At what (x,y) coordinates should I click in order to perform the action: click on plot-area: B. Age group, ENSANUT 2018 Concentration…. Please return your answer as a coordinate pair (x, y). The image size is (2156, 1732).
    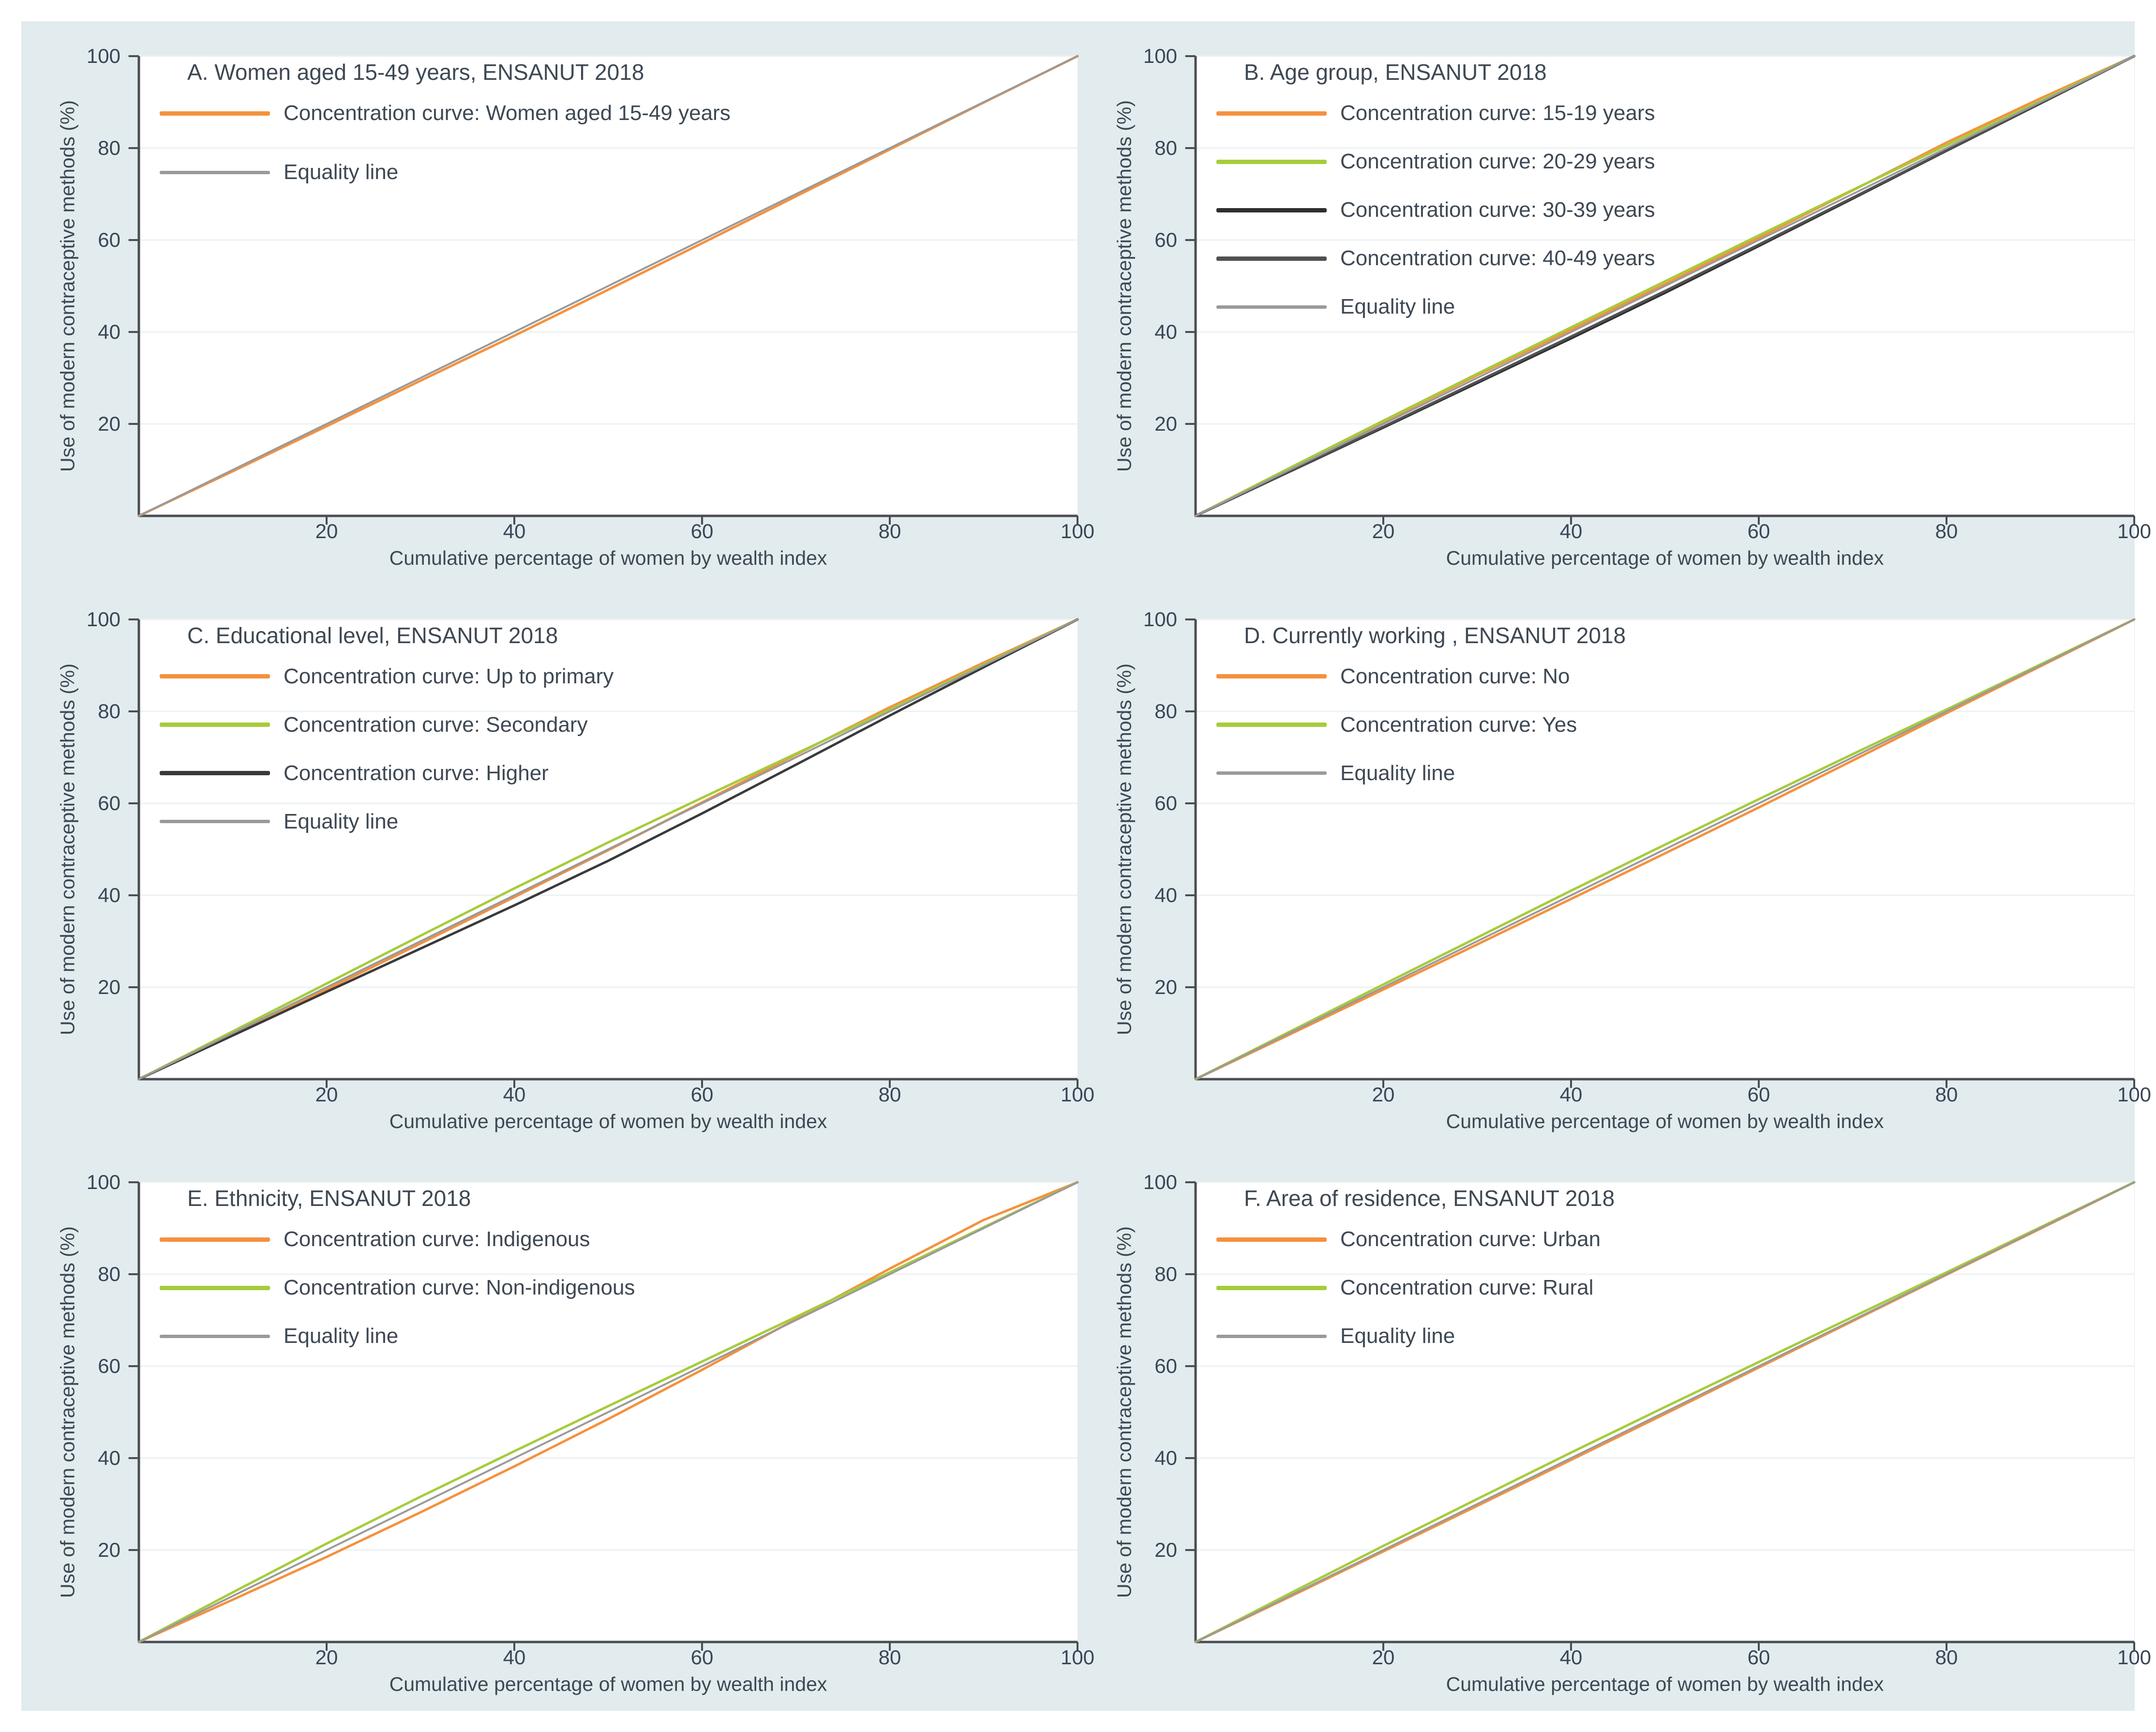
    Looking at the image, I should click on (1665, 286).